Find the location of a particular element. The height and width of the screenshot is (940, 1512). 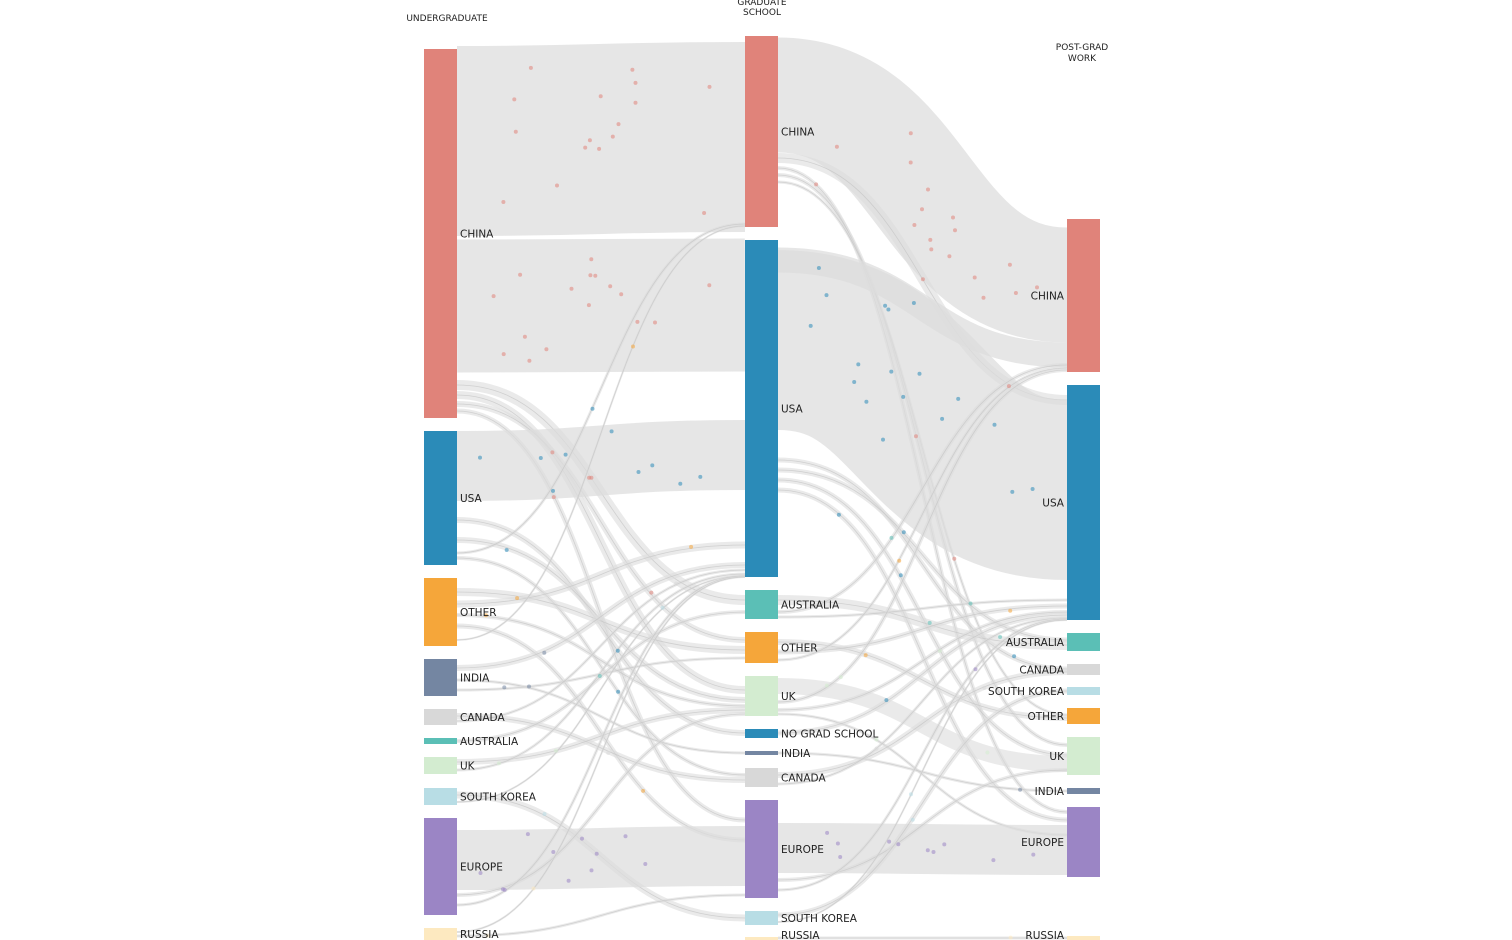

node-postgrad-india is located at coordinates (1083, 791).